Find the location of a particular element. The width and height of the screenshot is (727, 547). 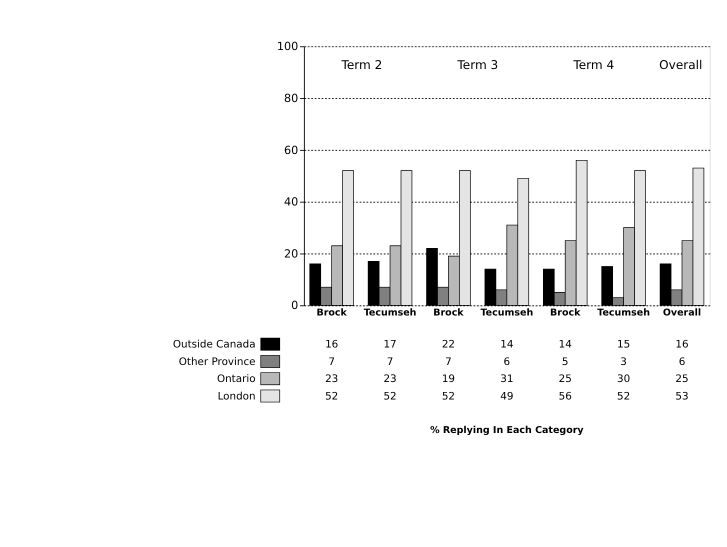

legend-label: Outside Canada is located at coordinates (214, 344).